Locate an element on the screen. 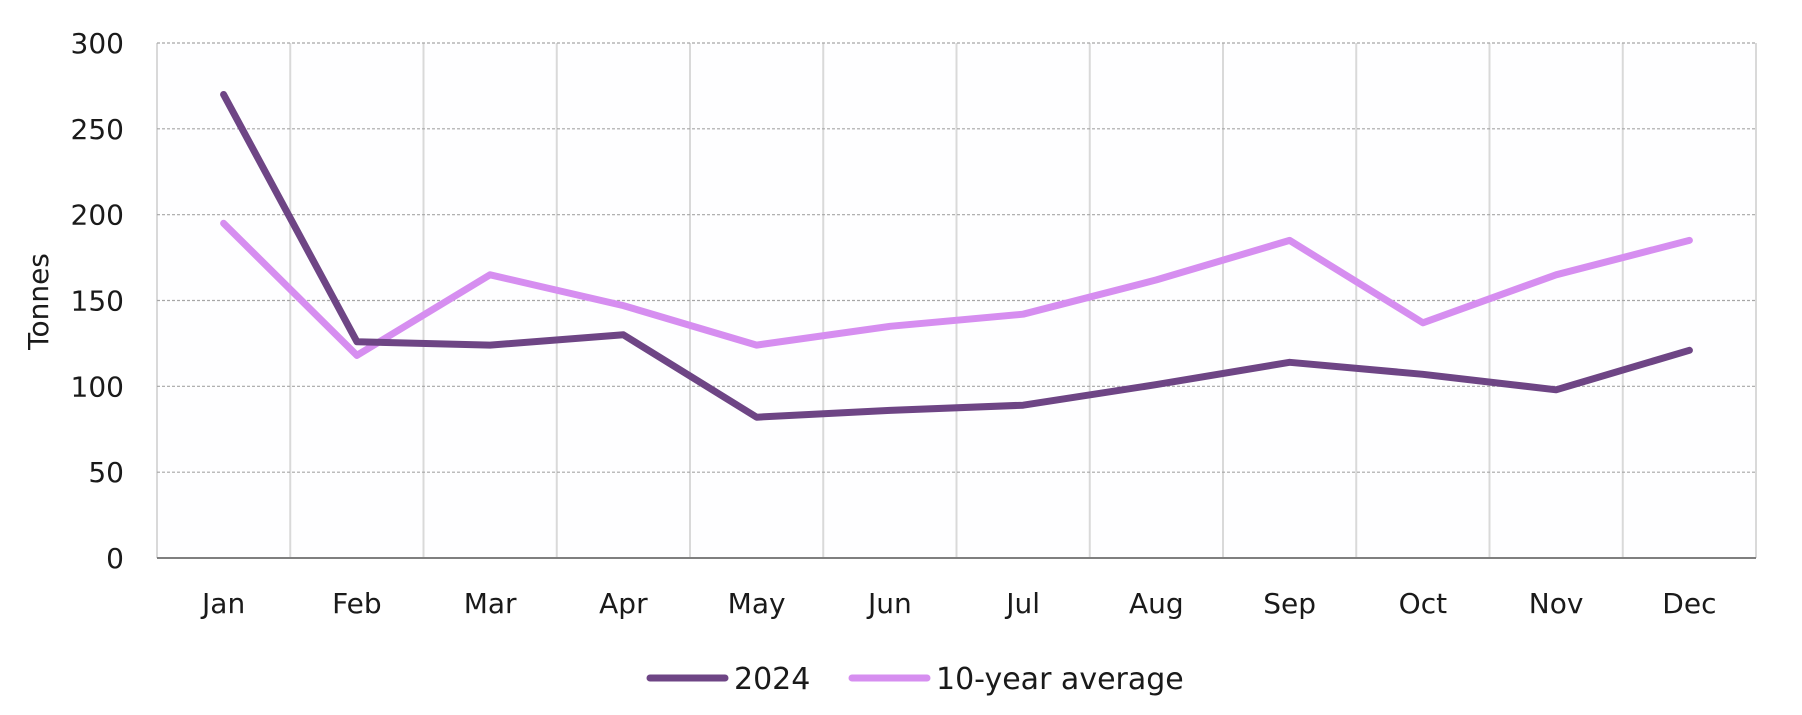 Image resolution: width=1802 pixels, height=715 pixels. legend: 2024 10-year average is located at coordinates (915, 679).